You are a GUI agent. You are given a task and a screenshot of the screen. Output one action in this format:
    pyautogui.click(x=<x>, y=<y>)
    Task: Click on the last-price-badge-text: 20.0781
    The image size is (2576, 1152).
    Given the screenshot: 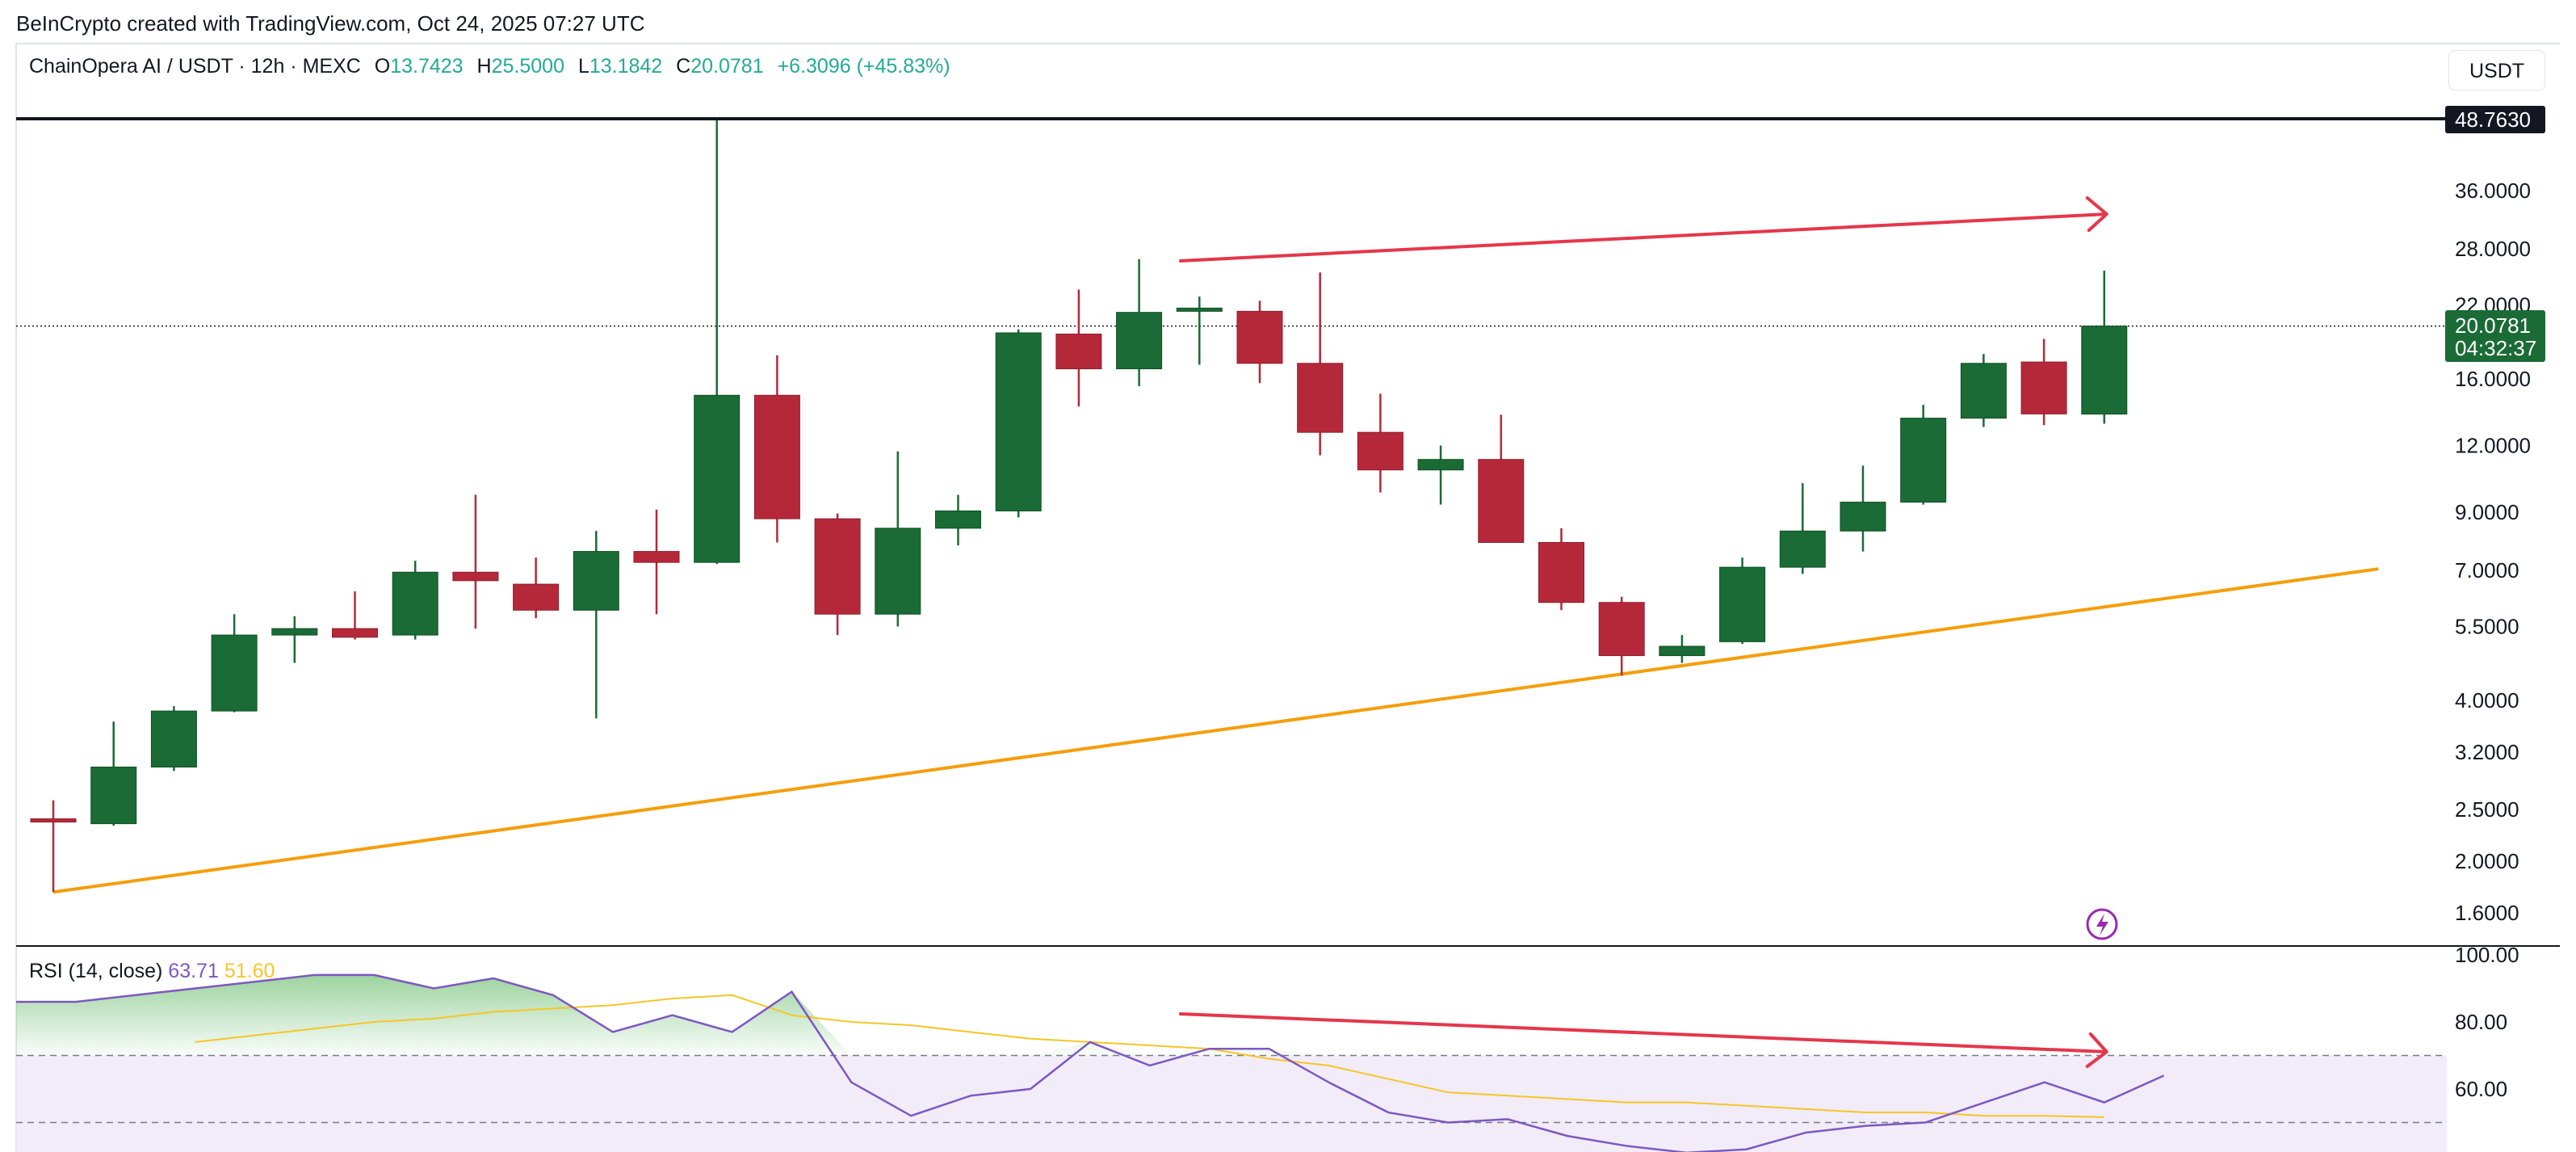 What is the action you would take?
    pyautogui.click(x=2493, y=325)
    